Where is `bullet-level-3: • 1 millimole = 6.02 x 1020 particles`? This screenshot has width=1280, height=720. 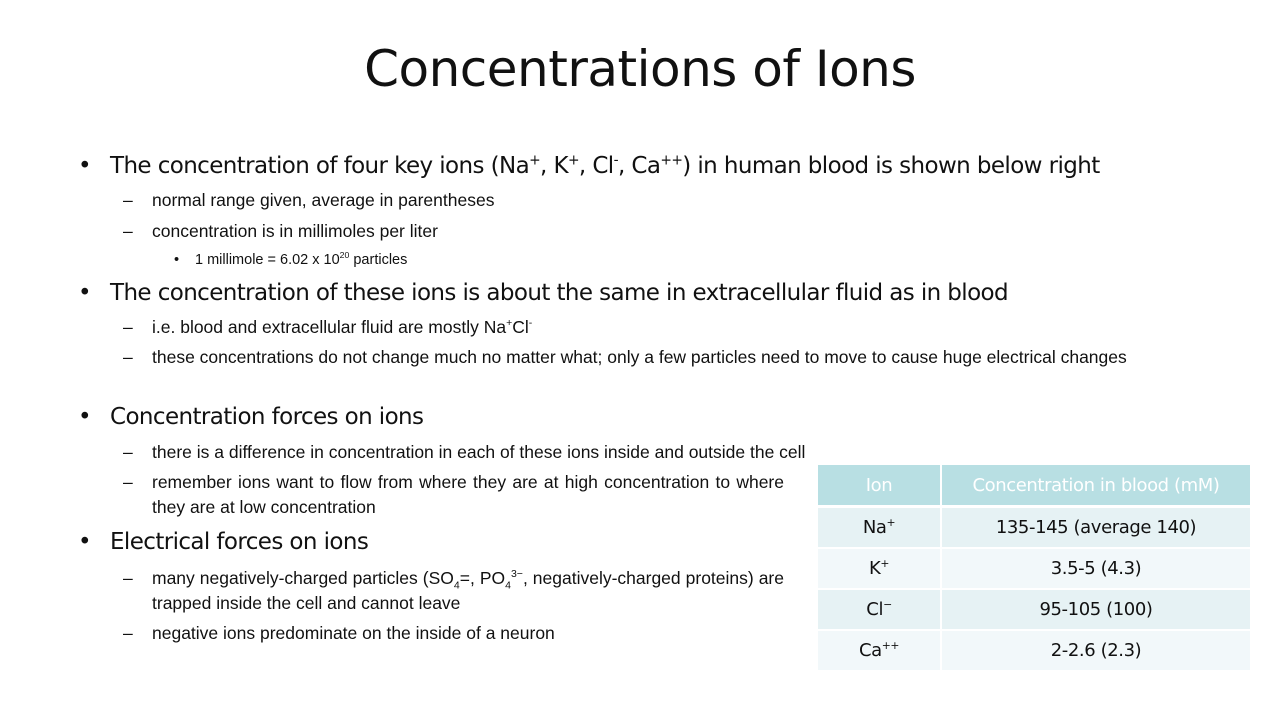 bullet-level-3: • 1 millimole = 6.02 x 1020 particles is located at coordinates (291, 260).